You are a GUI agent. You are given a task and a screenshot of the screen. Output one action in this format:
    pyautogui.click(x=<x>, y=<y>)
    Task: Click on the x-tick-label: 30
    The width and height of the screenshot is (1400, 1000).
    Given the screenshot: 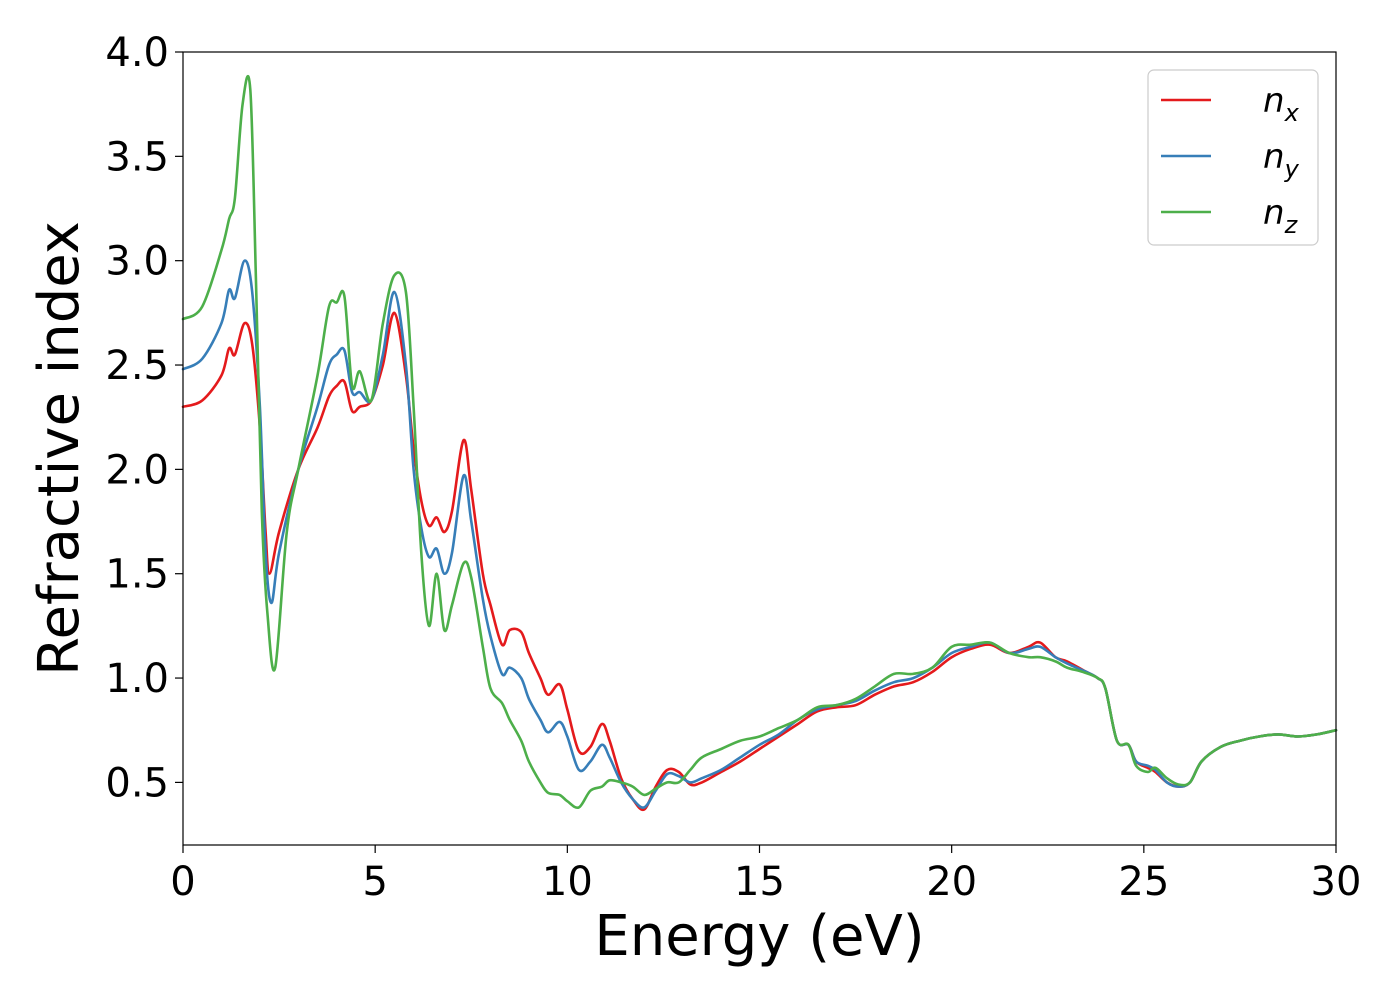 What is the action you would take?
    pyautogui.click(x=1336, y=882)
    